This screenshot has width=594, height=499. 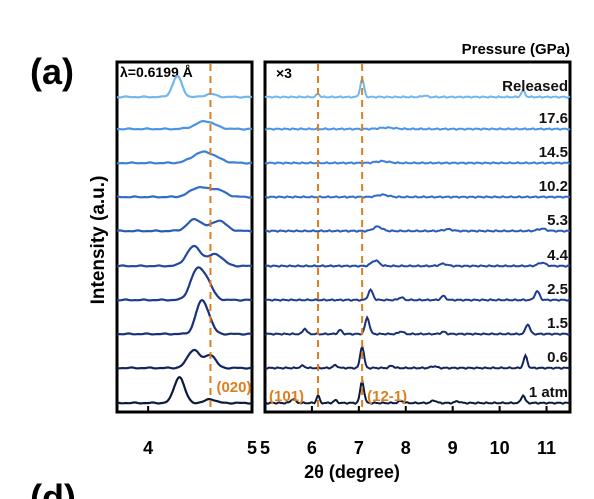 What do you see at coordinates (359, 448) in the screenshot?
I see `right-axis-tick-label: 7` at bounding box center [359, 448].